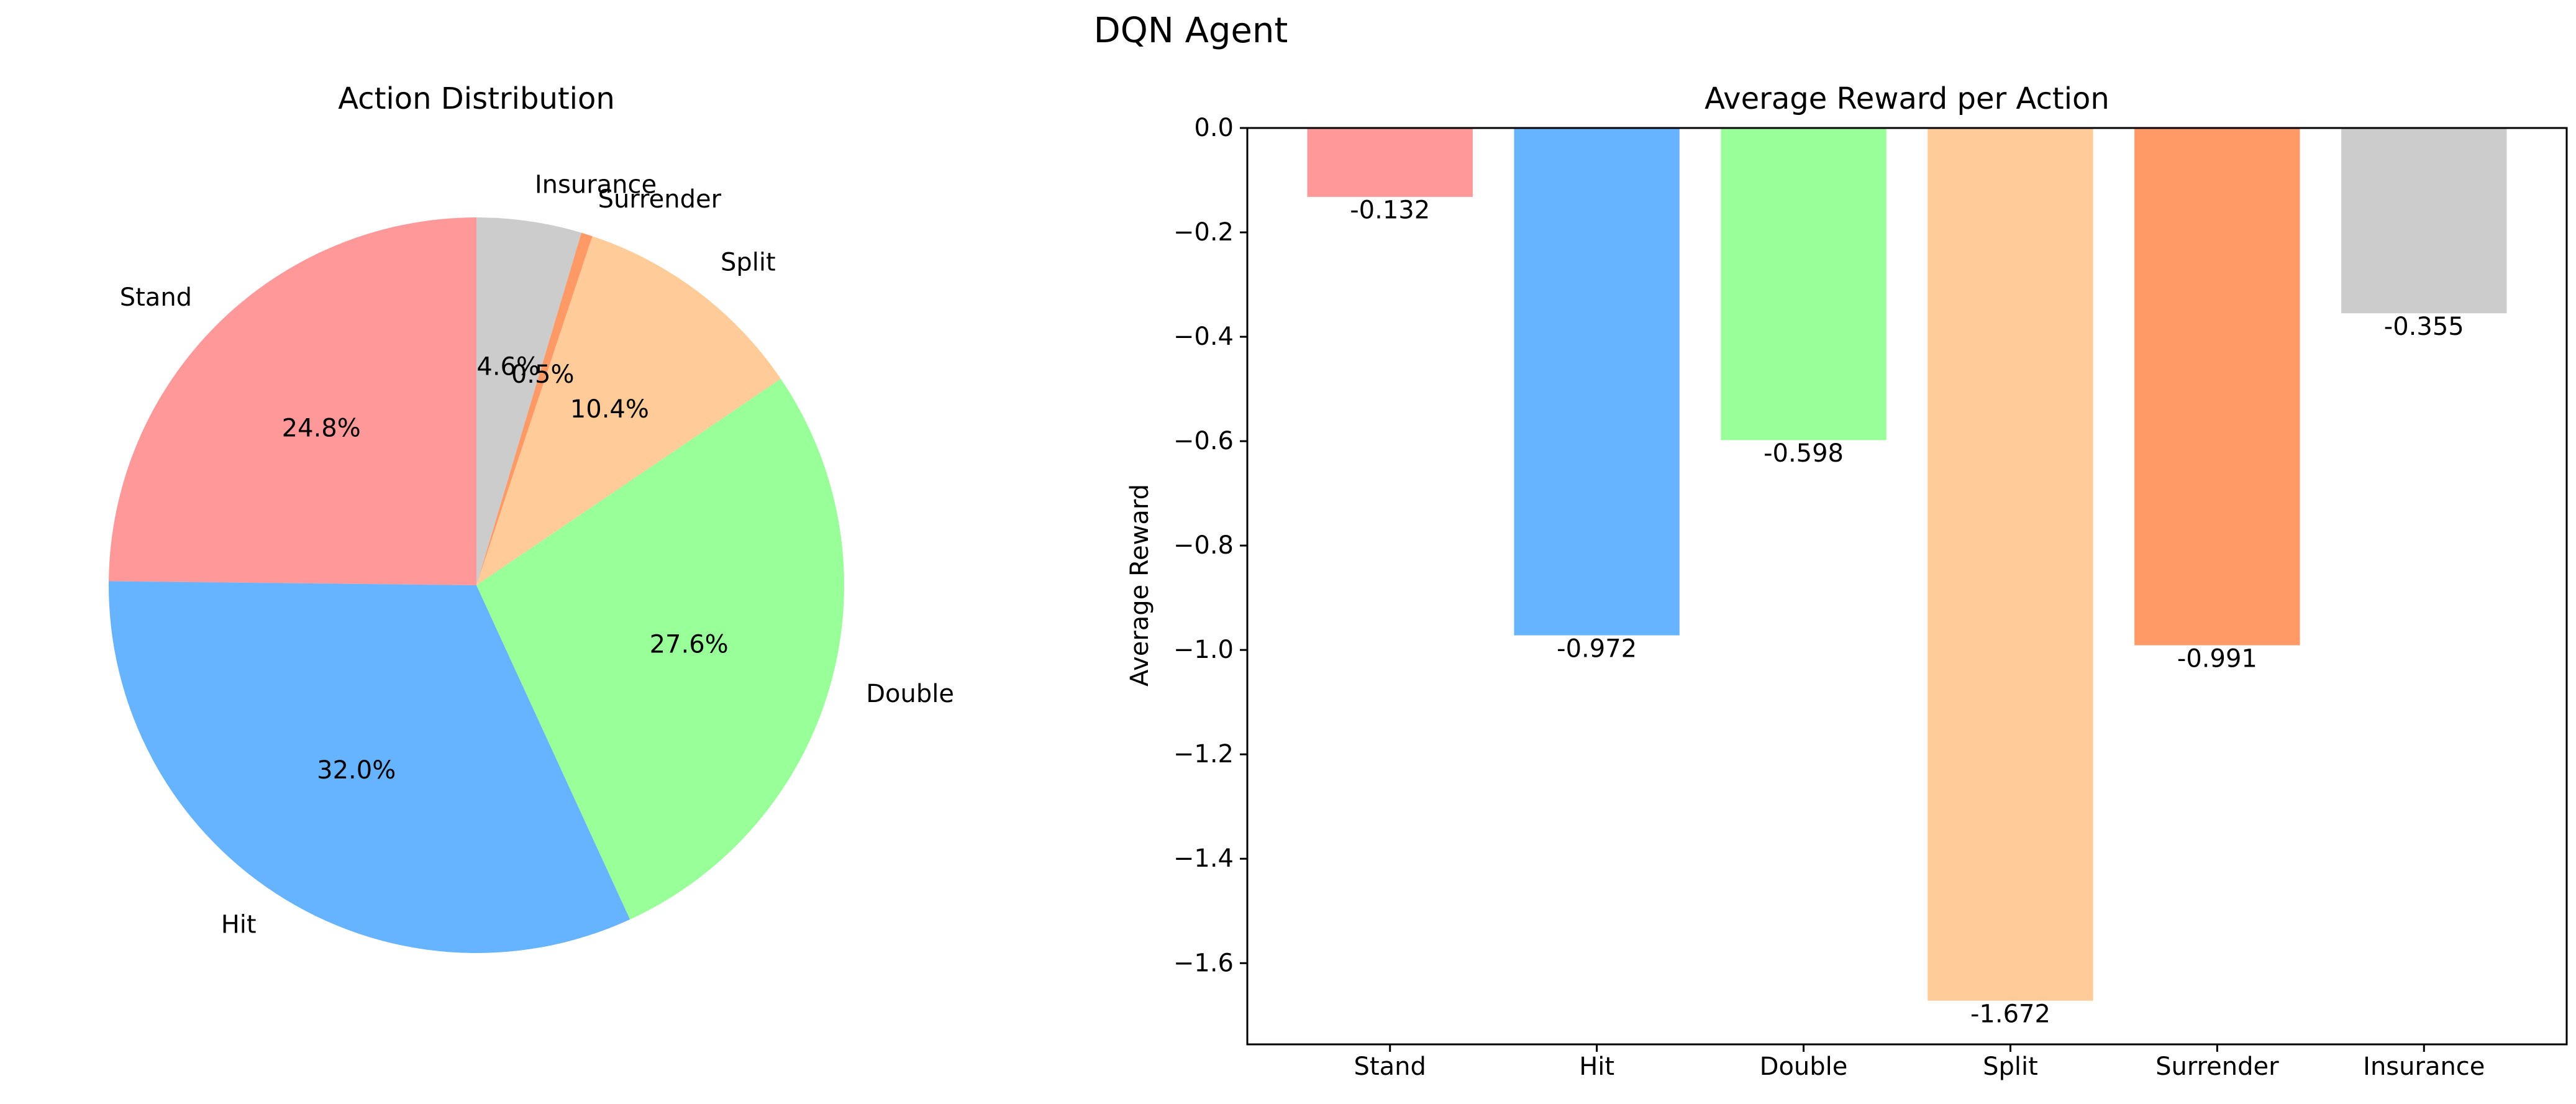 Image resolution: width=2576 pixels, height=1104 pixels. Describe the element at coordinates (528, 401) in the screenshot. I see `pie-slice-insurance` at that location.